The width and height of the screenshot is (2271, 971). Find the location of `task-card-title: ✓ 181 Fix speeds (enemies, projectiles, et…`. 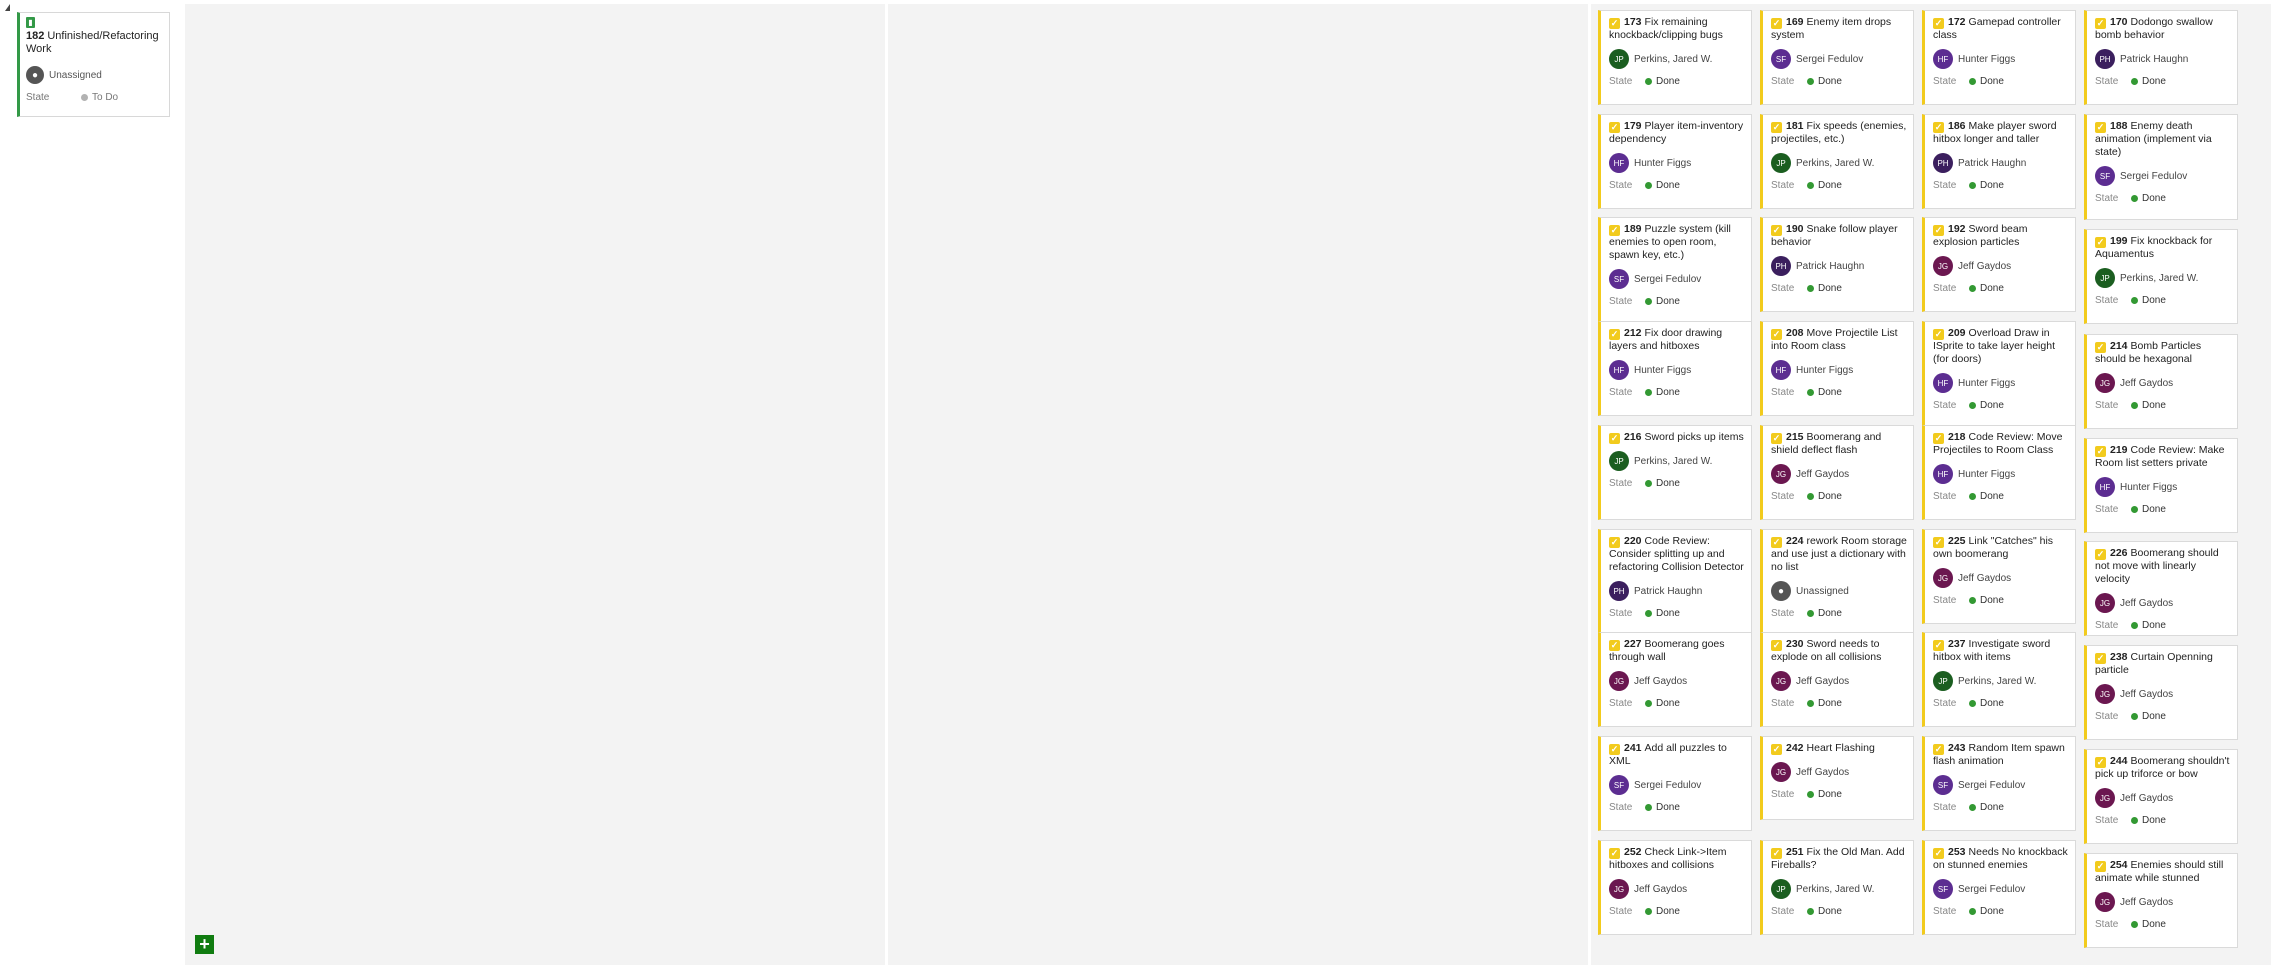

task-card-title: ✓ 181 Fix speeds (enemies, projectiles, et… is located at coordinates (1839, 133).